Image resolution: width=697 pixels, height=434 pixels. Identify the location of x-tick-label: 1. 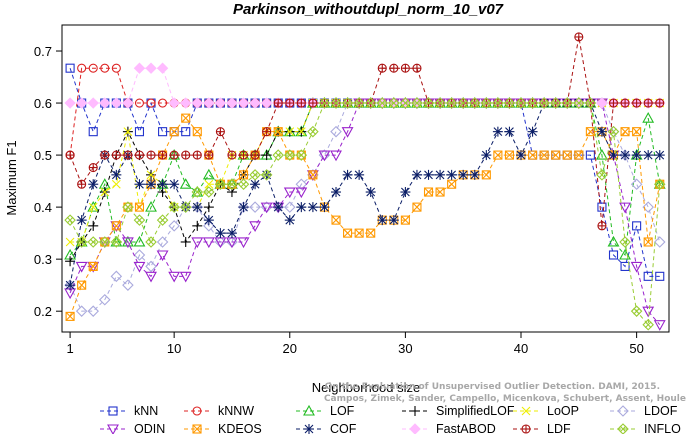
(69, 348).